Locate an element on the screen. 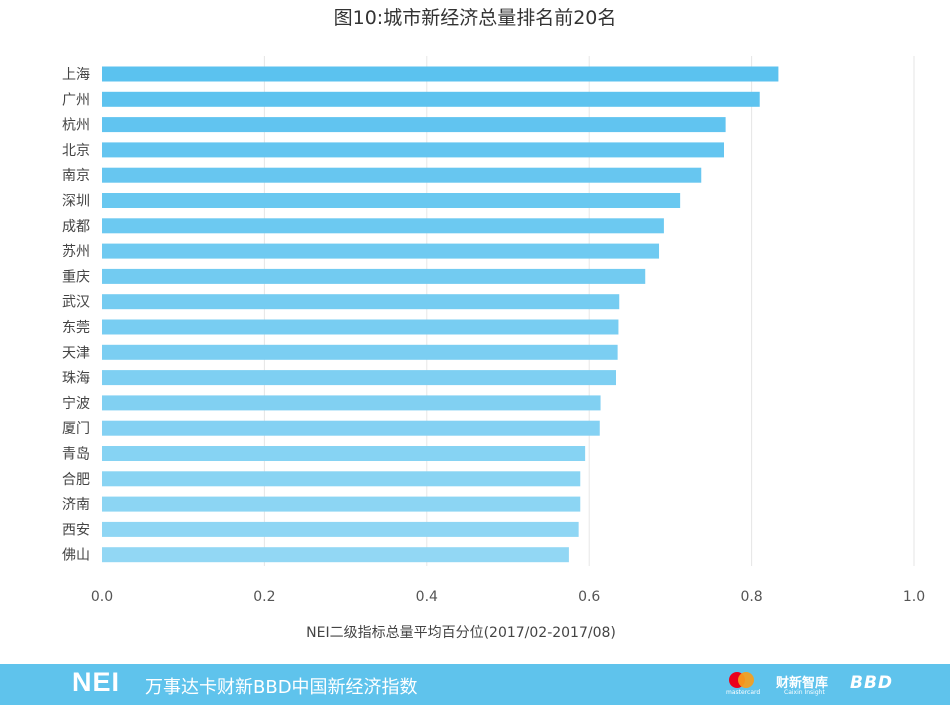 The width and height of the screenshot is (950, 705). category-label: 南京 is located at coordinates (76, 176).